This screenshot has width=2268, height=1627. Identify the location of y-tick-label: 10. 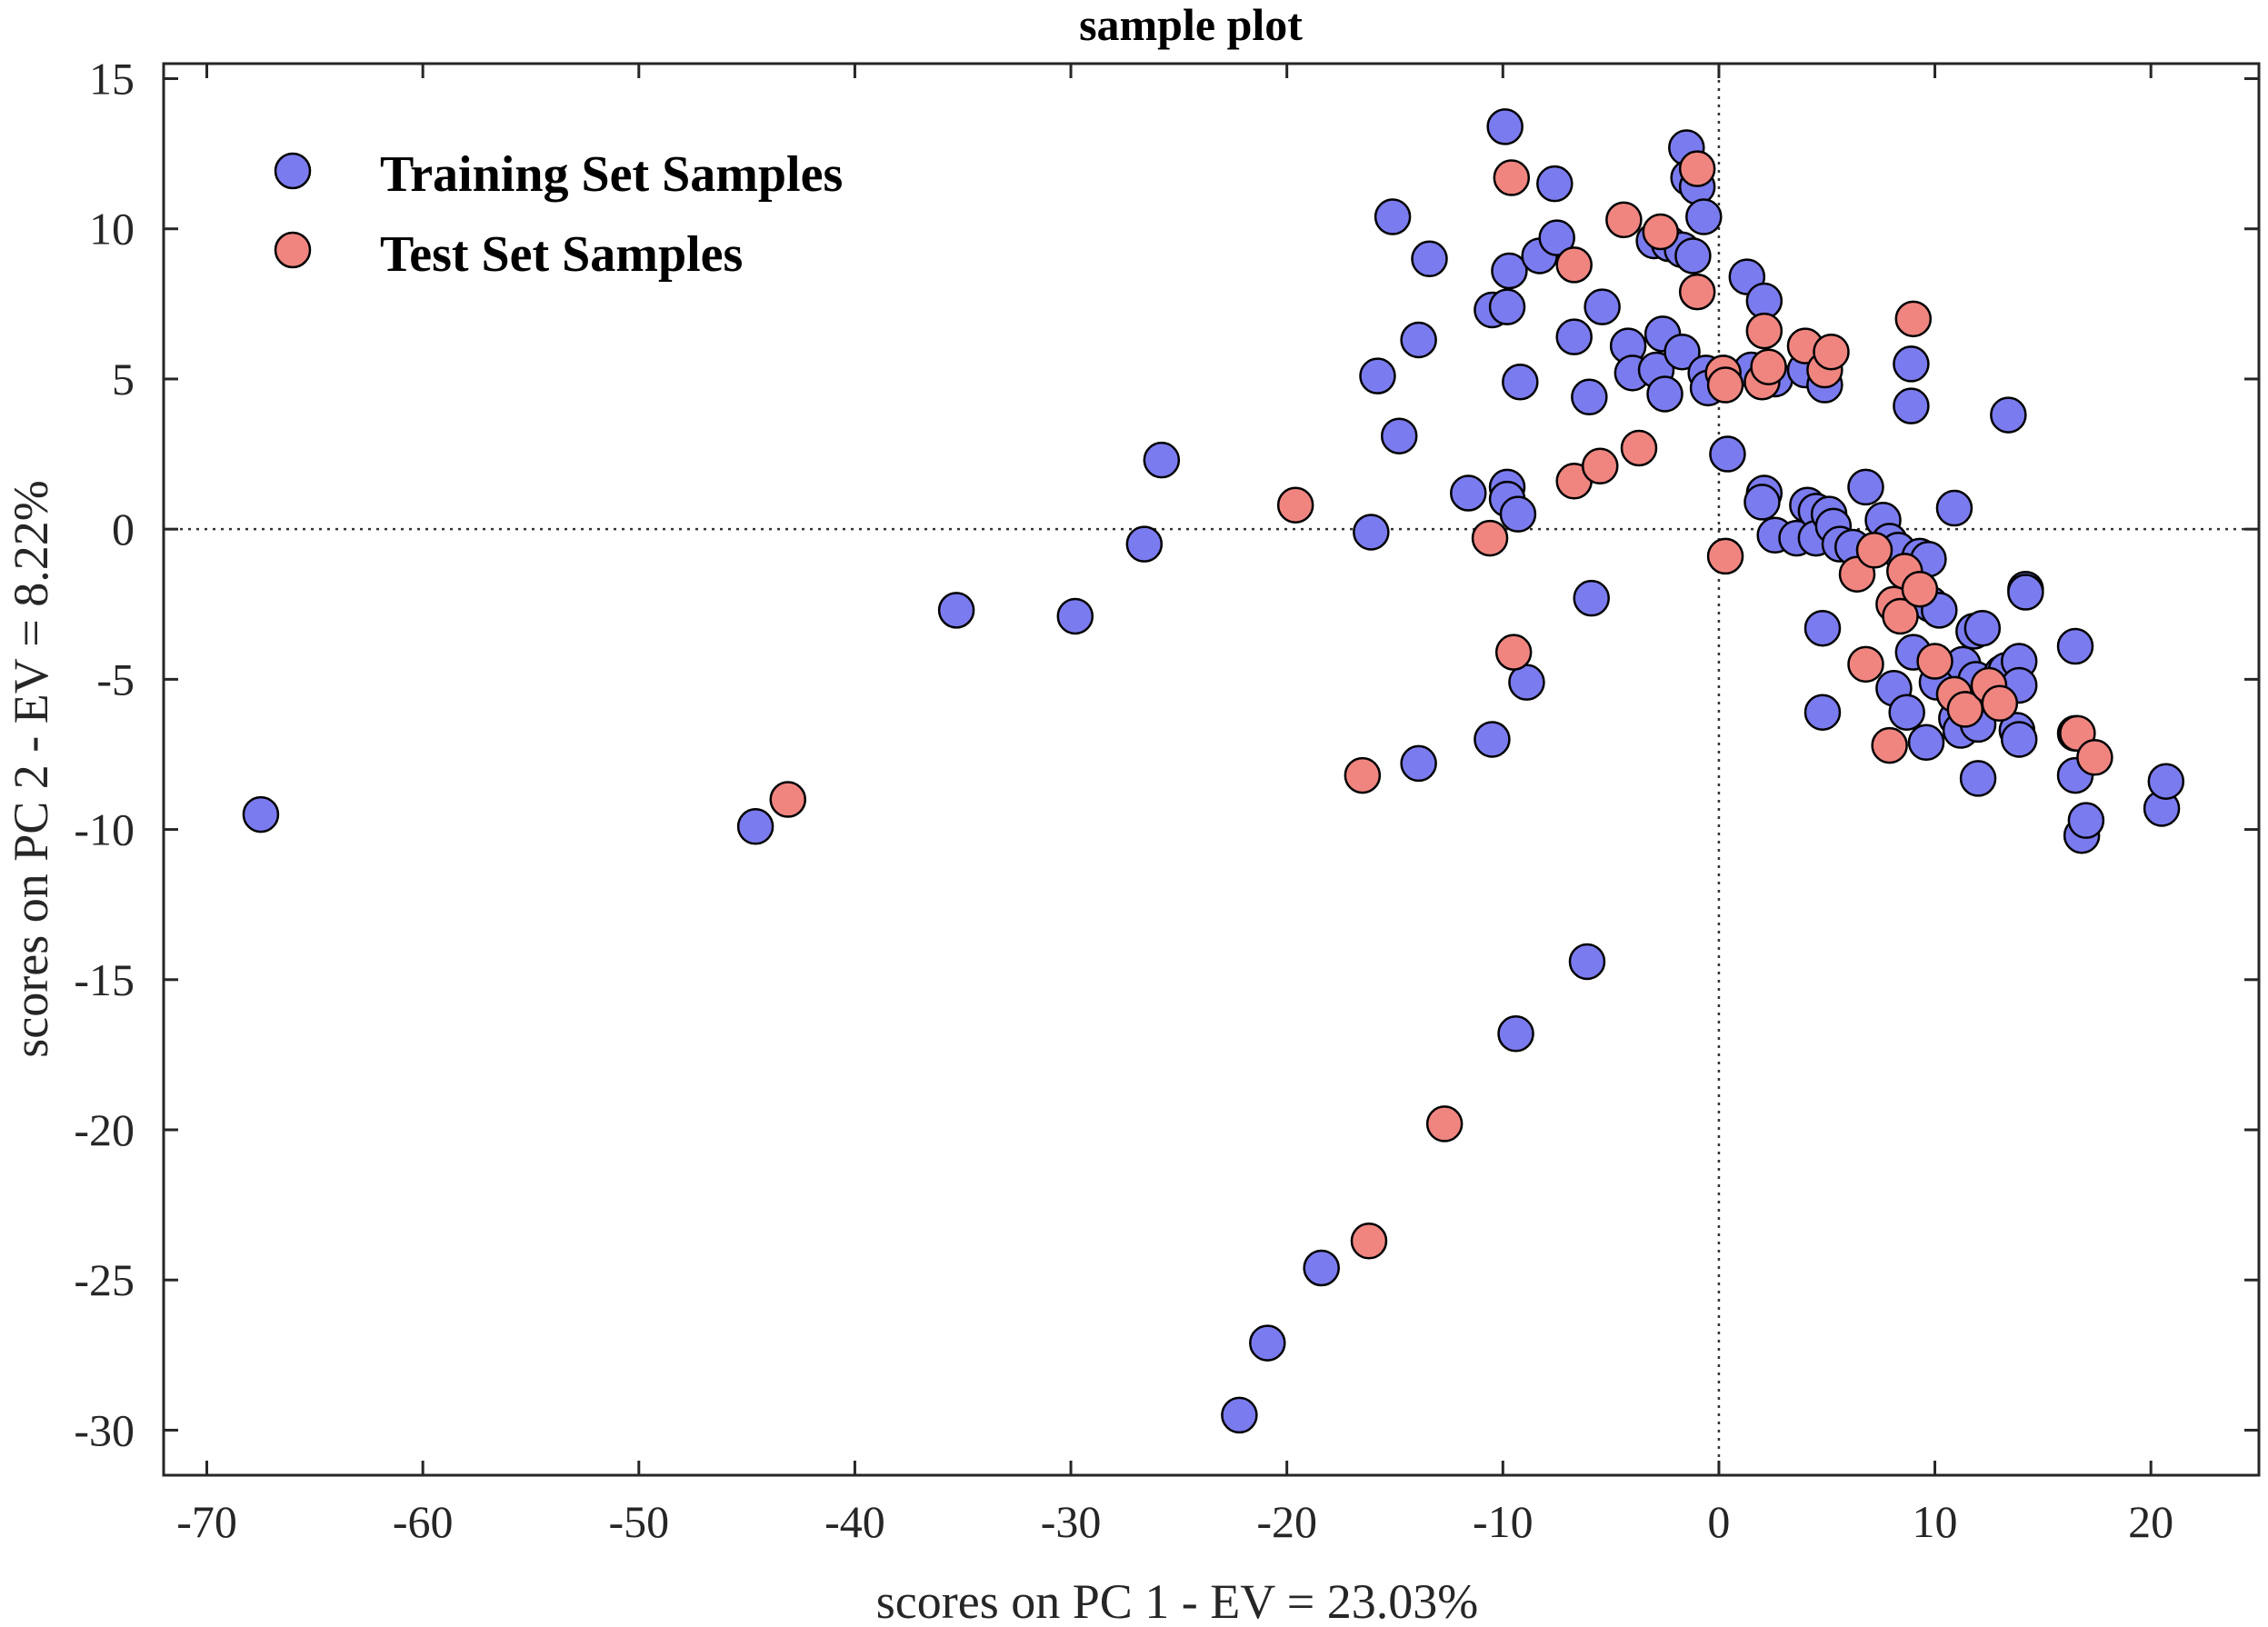
(112, 230).